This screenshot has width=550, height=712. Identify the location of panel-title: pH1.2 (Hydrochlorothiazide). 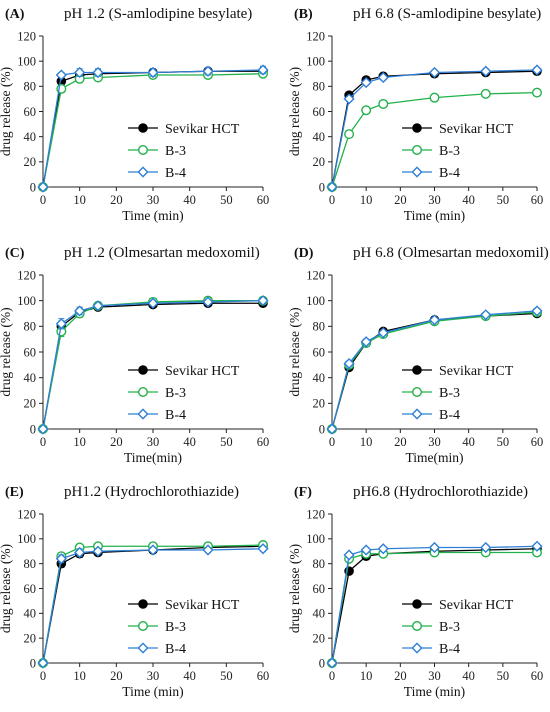
(151, 492).